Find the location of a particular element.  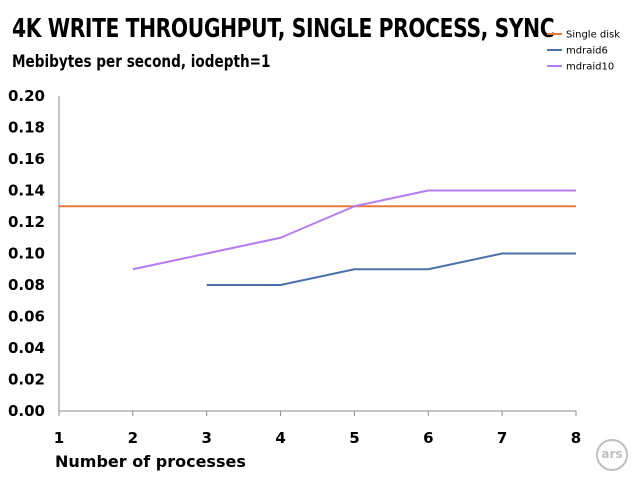

series-line-mdraid6 is located at coordinates (391, 269).